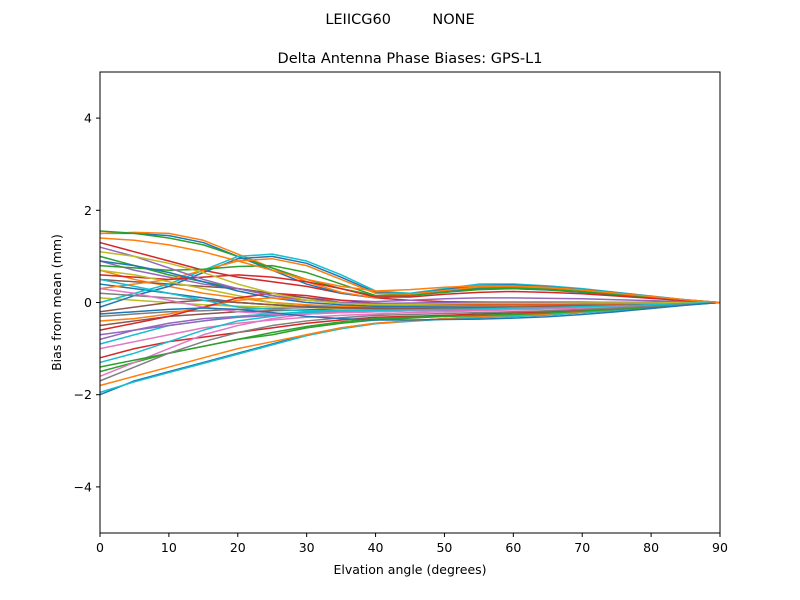 The height and width of the screenshot is (600, 800). Describe the element at coordinates (307, 547) in the screenshot. I see `x-tick-label: 30` at that location.